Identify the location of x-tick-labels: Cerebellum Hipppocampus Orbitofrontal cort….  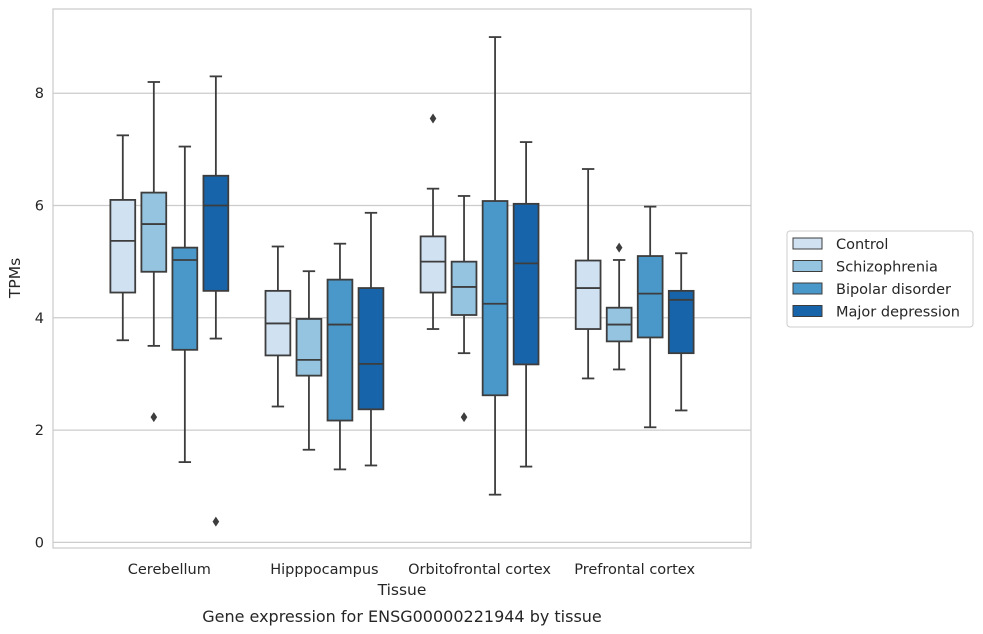
(412, 570).